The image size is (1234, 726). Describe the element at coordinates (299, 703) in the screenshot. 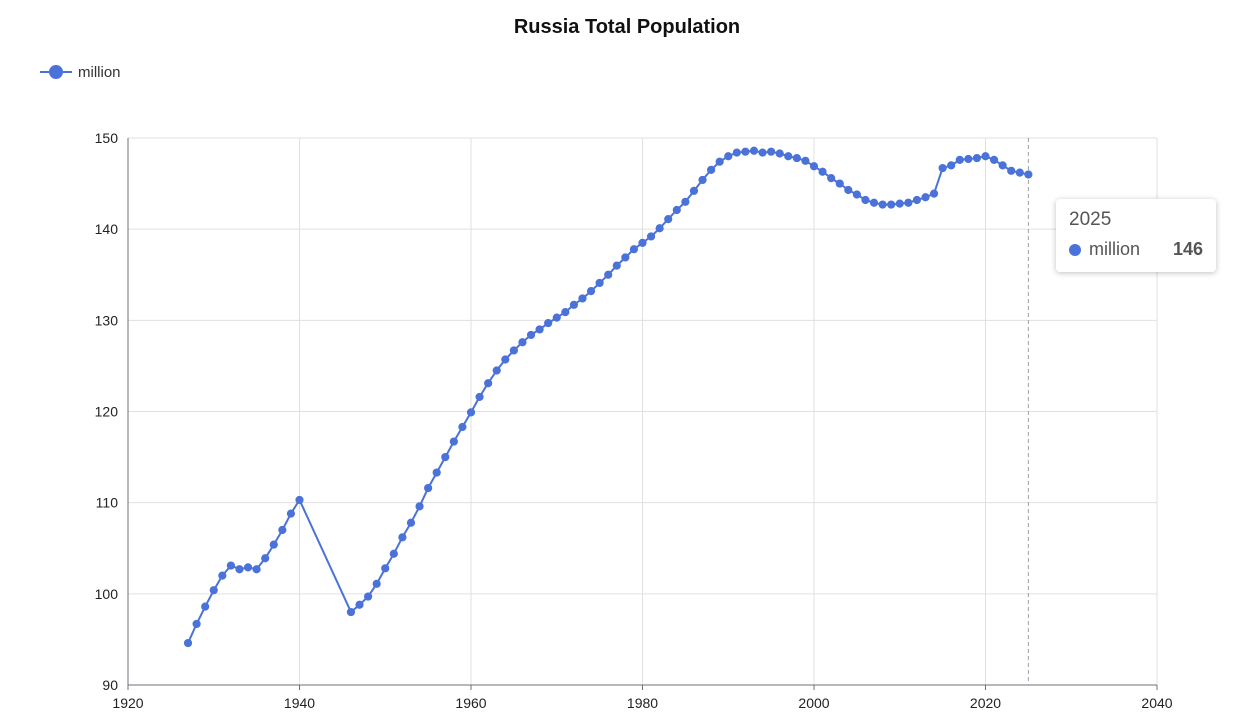

I see `x-tick-label: 1940` at that location.